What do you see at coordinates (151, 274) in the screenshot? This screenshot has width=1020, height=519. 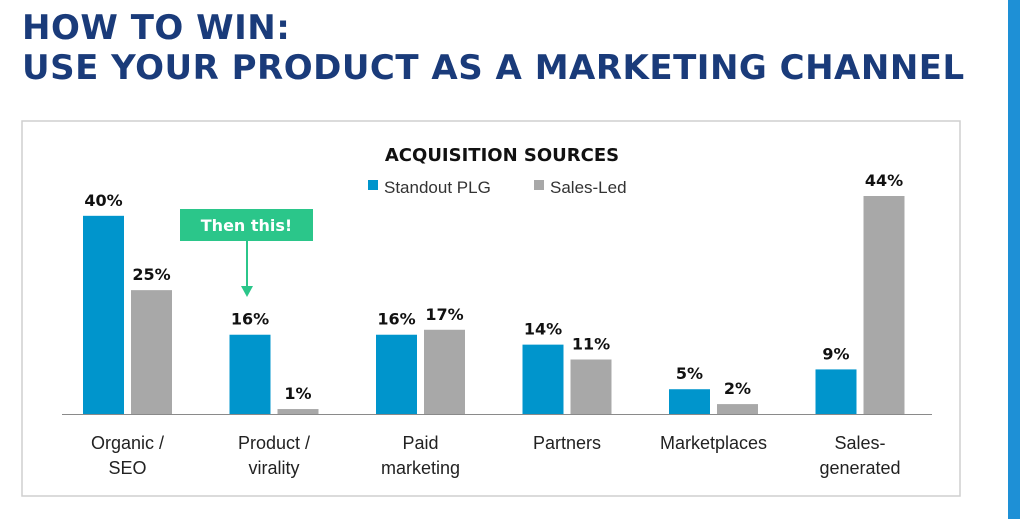 I see `value-label-sales-led-0: 25%` at bounding box center [151, 274].